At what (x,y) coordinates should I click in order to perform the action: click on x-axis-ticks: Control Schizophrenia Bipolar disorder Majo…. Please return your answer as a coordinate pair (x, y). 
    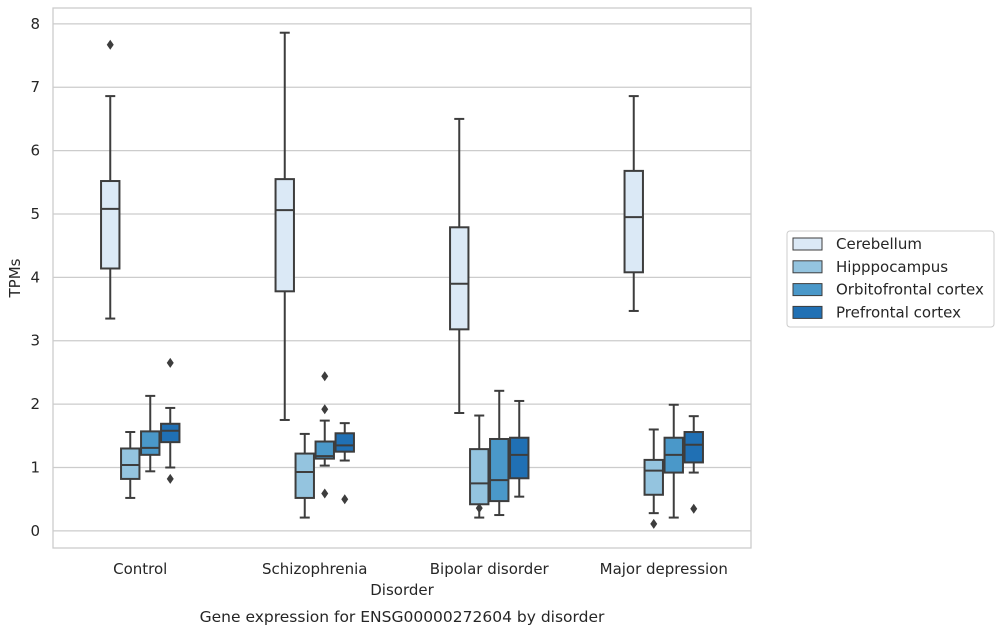
    Looking at the image, I should click on (420, 569).